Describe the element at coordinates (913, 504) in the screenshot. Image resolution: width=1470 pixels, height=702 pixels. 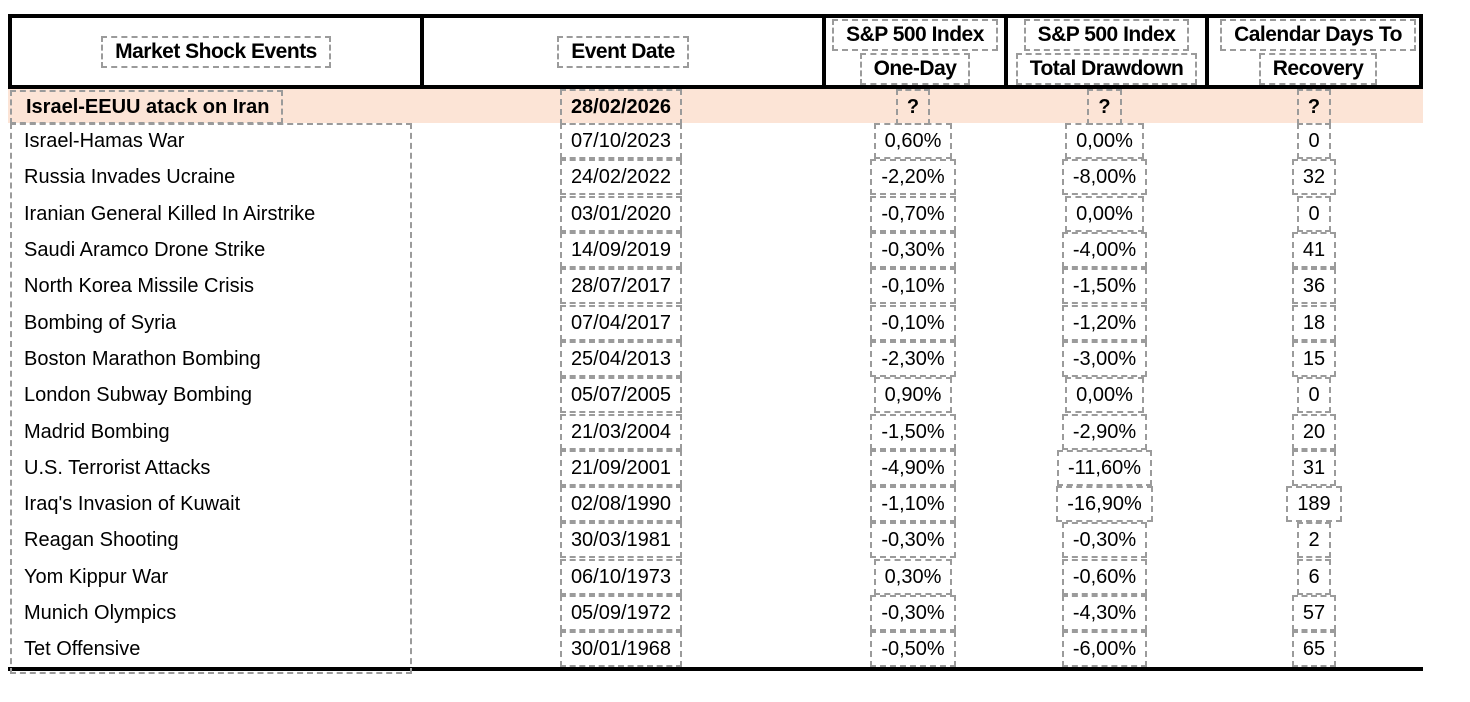
I see `one-day-value: -1,10%` at that location.